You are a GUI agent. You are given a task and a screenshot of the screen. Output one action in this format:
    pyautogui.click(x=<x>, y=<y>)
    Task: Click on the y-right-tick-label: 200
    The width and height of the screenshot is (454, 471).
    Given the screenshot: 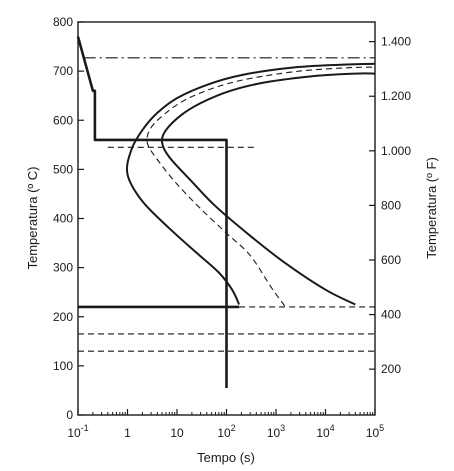 What is the action you would take?
    pyautogui.click(x=391, y=369)
    